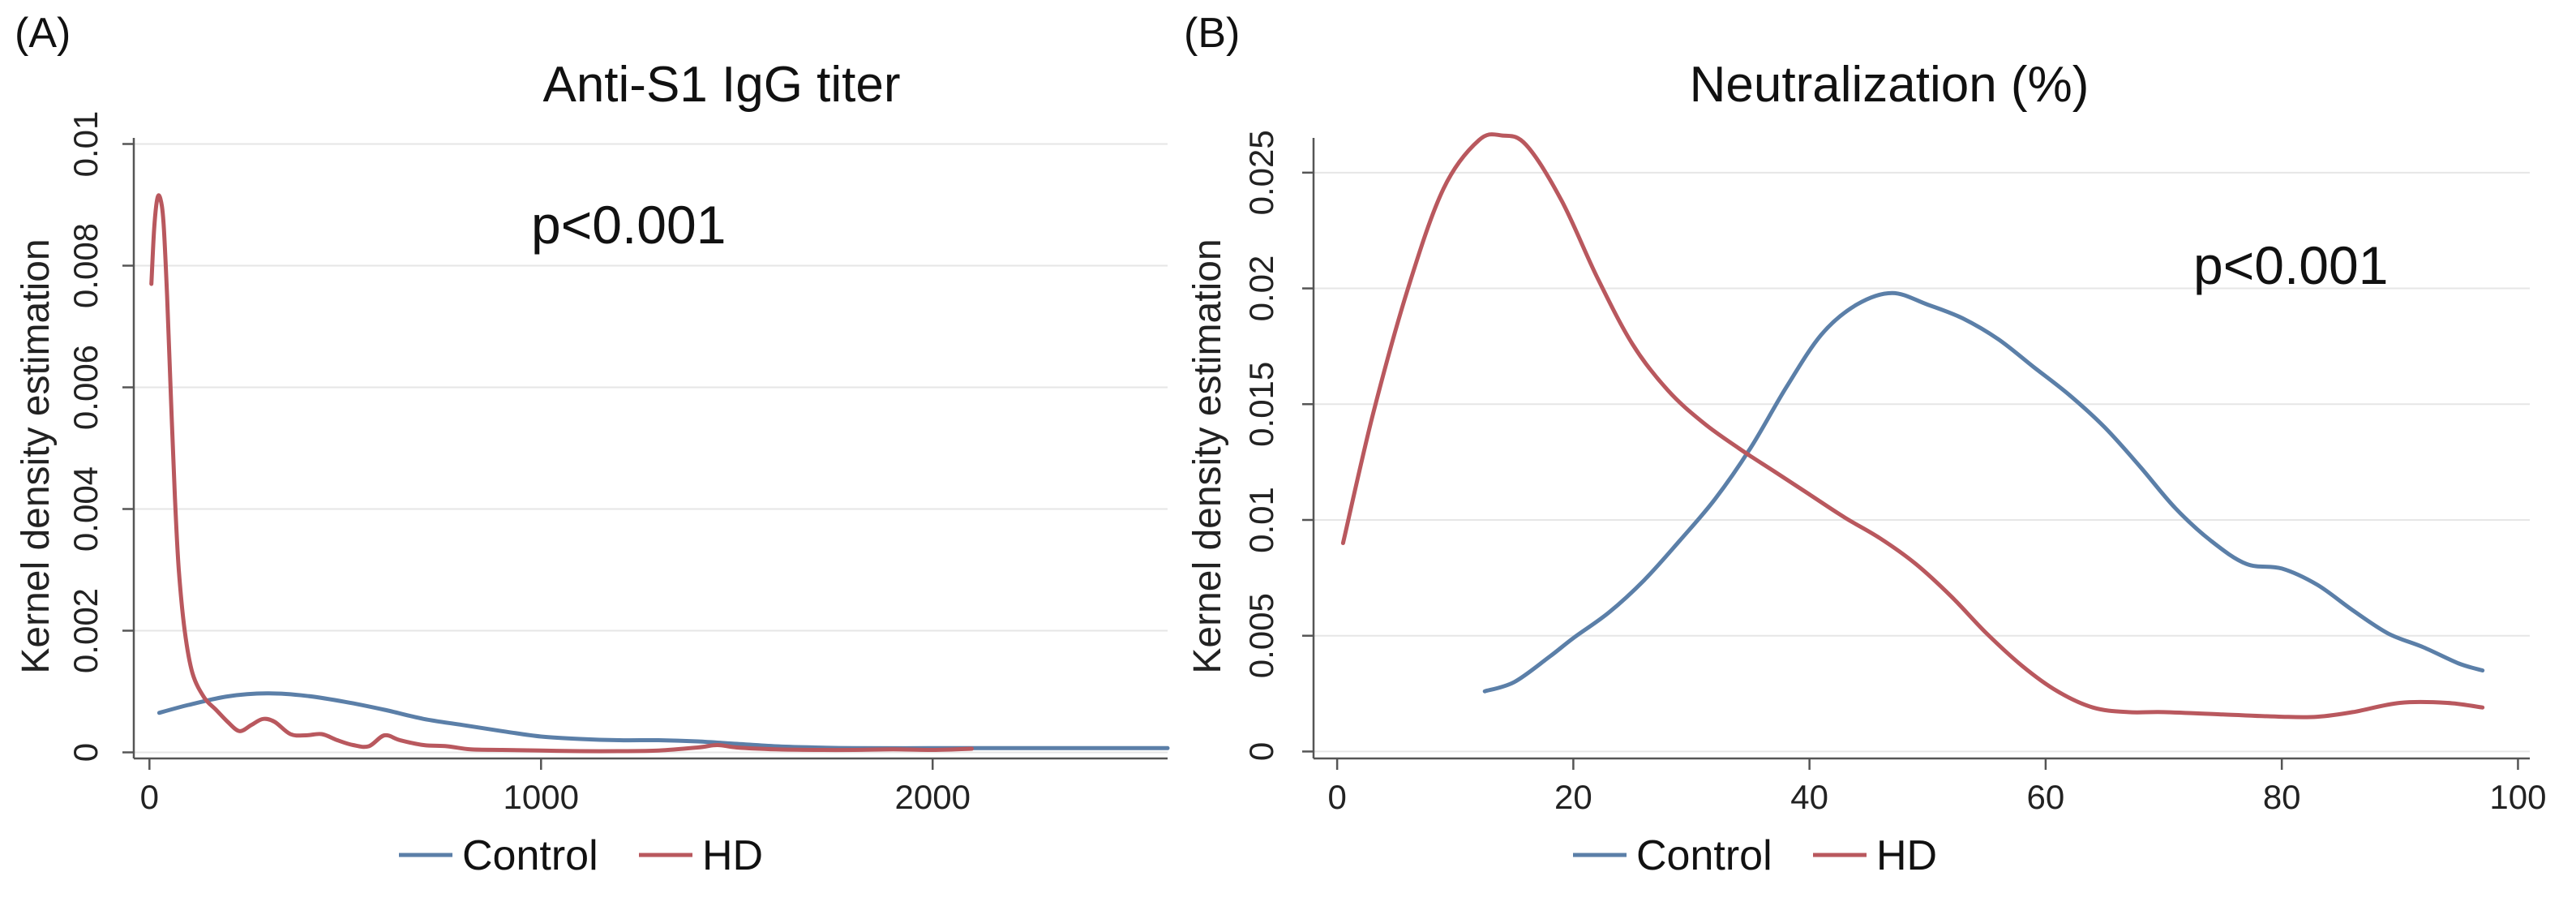  Describe the element at coordinates (149, 797) in the screenshot. I see `chart-0-x-tick-label: 0` at that location.